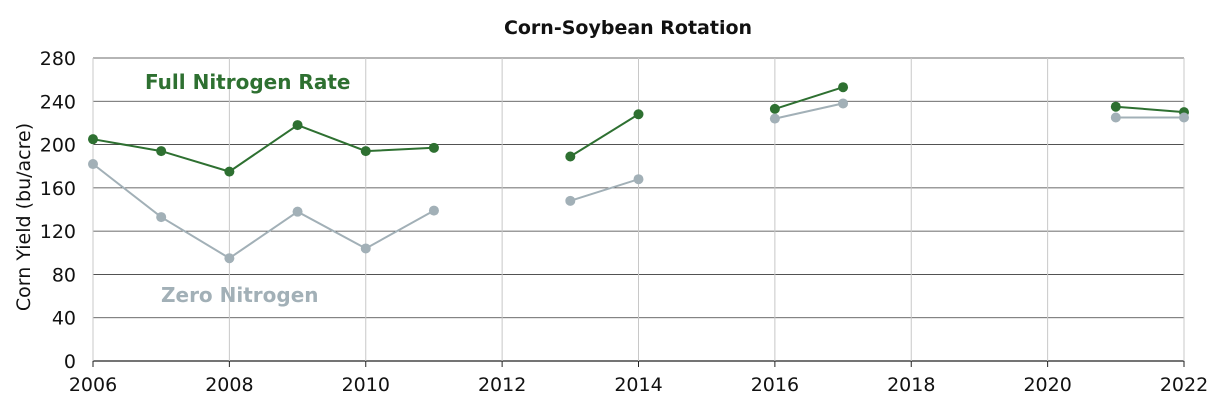  What do you see at coordinates (64, 319) in the screenshot?
I see `y-tick-label: 40` at bounding box center [64, 319].